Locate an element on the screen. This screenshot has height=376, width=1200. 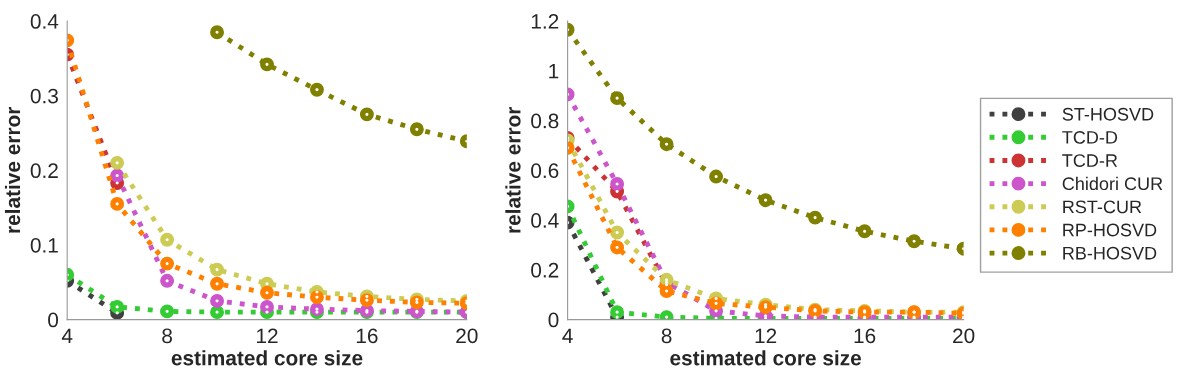
y-tick-label: 0.3 is located at coordinates (44, 96).